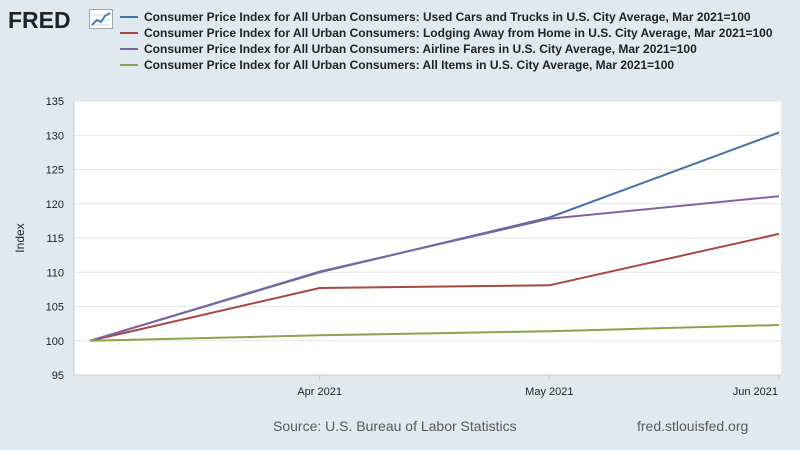  Describe the element at coordinates (55, 205) in the screenshot. I see `y-tick-label: 120` at that location.